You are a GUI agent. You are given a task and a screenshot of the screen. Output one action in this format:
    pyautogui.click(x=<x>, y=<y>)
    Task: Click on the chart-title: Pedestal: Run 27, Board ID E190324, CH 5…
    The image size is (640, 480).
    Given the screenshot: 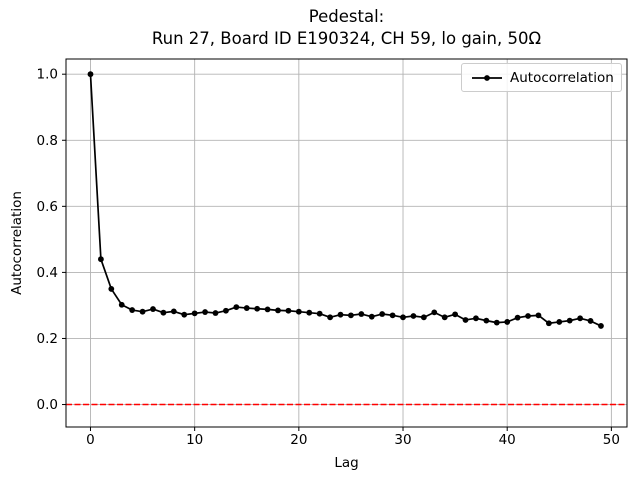 What is the action you would take?
    pyautogui.click(x=346, y=28)
    